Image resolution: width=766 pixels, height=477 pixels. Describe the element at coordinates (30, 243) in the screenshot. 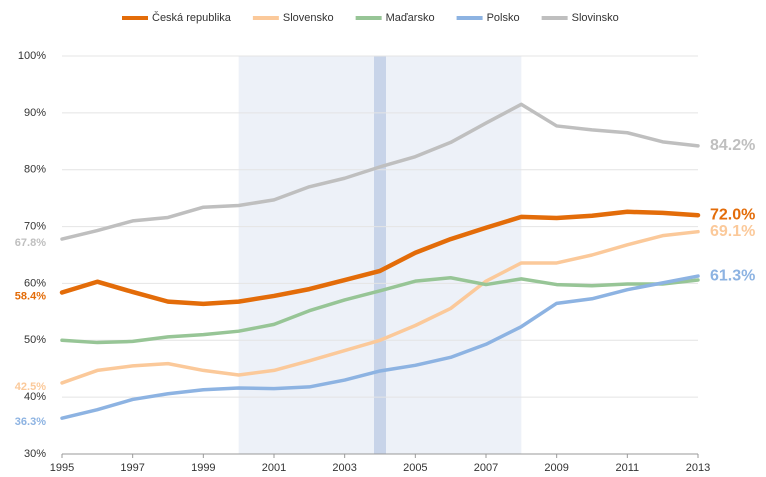

I see `data-label: 67.8%` at that location.